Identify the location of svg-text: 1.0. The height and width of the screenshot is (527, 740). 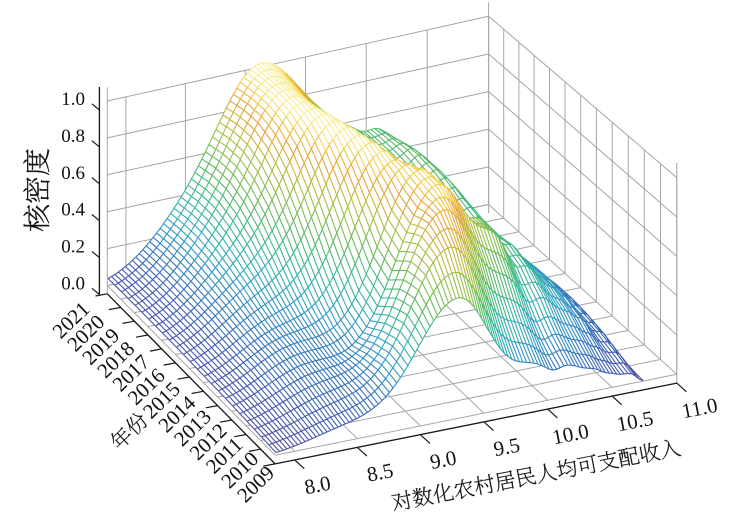
(73, 99).